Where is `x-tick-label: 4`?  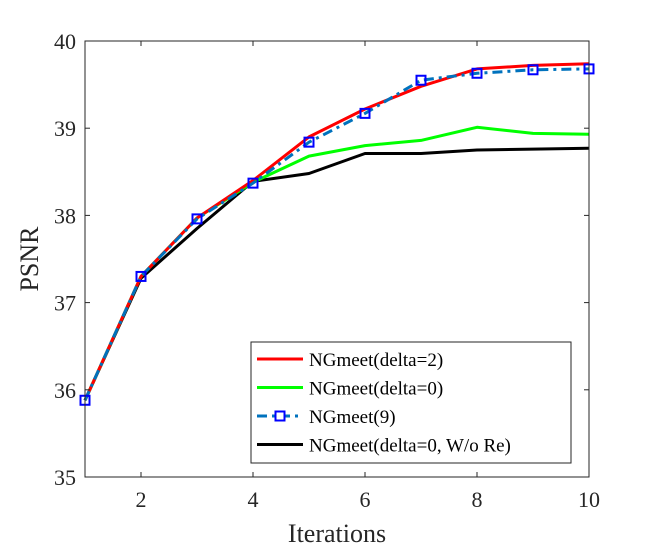 x-tick-label: 4 is located at coordinates (253, 499).